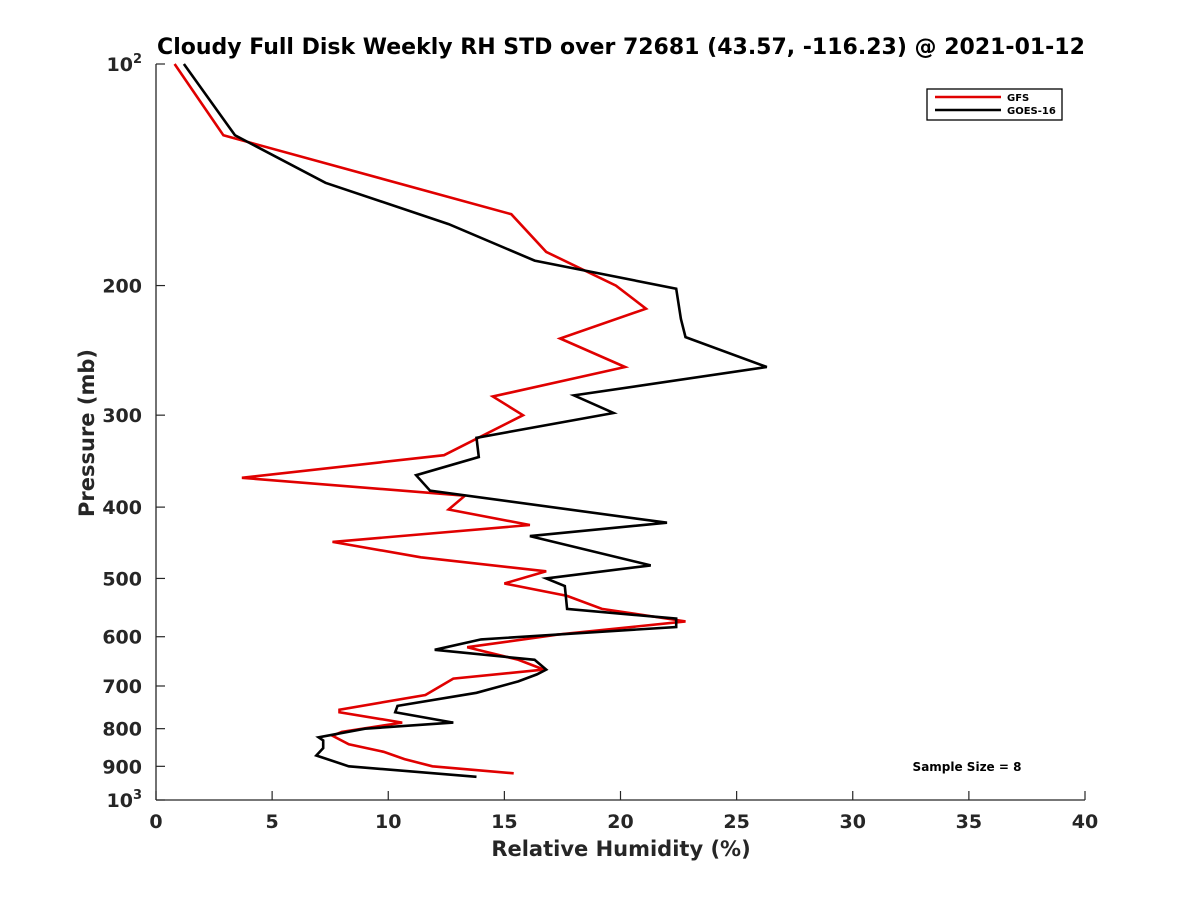 Image resolution: width=1200 pixels, height=900 pixels. Describe the element at coordinates (122, 638) in the screenshot. I see `y-tick-label: 600` at that location.